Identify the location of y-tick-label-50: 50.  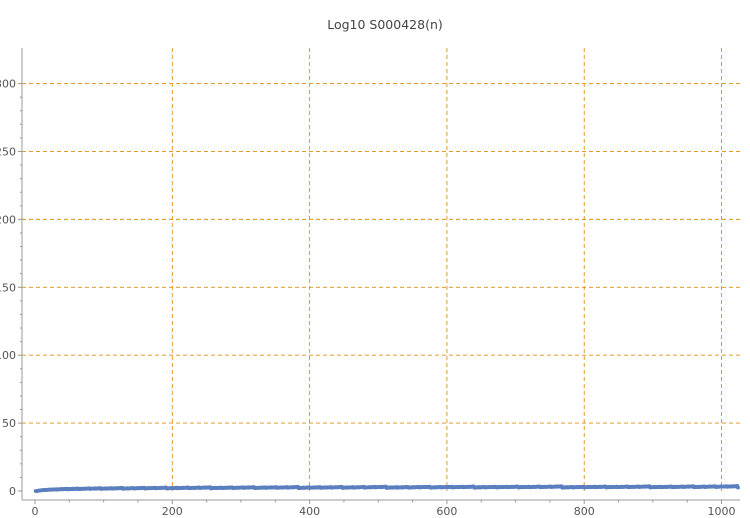
(9, 423).